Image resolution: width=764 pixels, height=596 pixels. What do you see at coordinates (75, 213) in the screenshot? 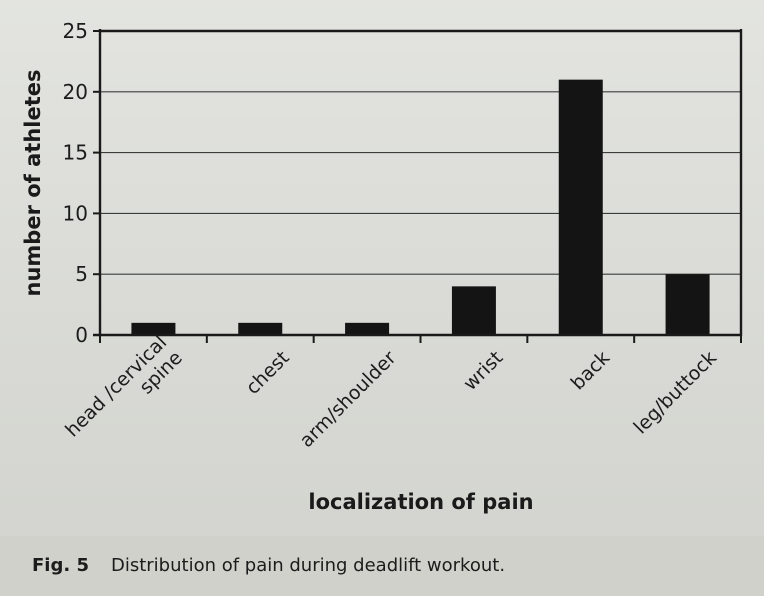
I see `y-tick-label: 10` at bounding box center [75, 213].